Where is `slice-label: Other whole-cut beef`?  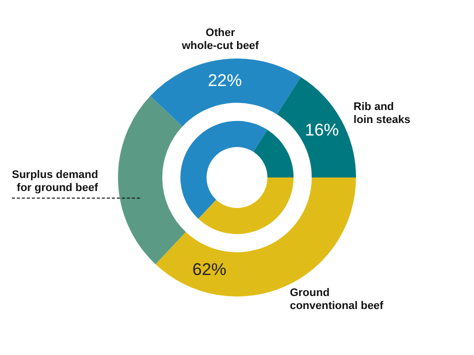
slice-label: Other whole-cut beef is located at coordinates (220, 39).